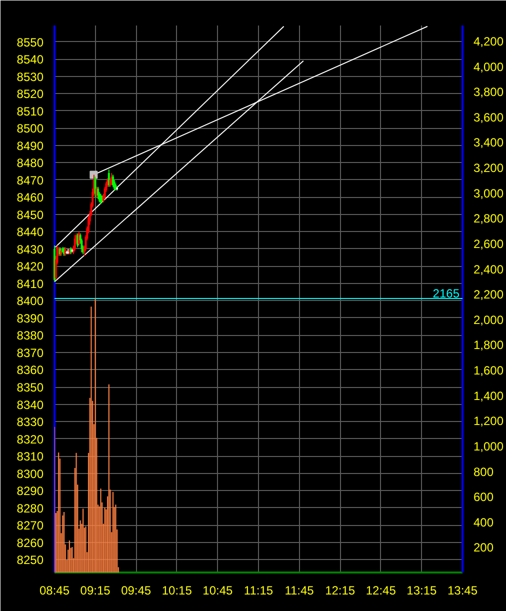  What do you see at coordinates (30, 145) in the screenshot?
I see `y-tick-label: 8490` at bounding box center [30, 145].